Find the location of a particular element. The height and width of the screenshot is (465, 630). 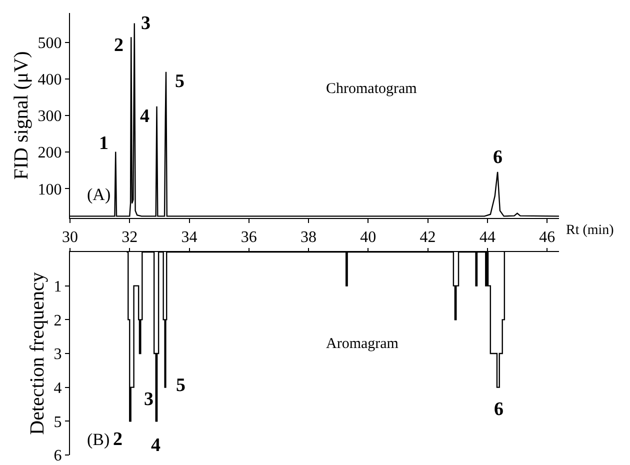

y-tick-label: 4 is located at coordinates (58, 388).